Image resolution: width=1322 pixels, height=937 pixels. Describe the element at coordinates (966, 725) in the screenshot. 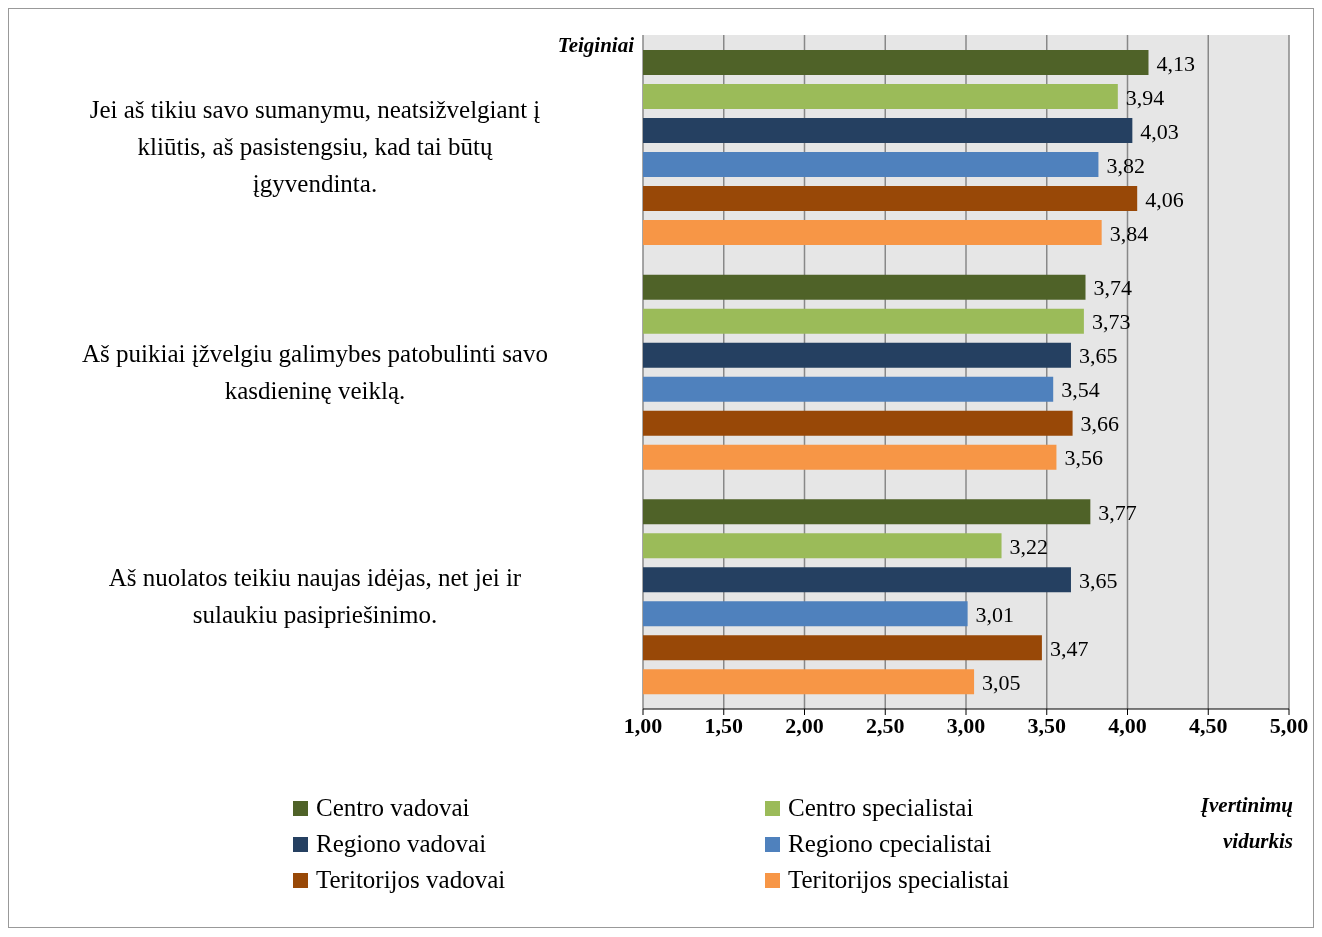

I see `x-tick-label: 3,00` at that location.